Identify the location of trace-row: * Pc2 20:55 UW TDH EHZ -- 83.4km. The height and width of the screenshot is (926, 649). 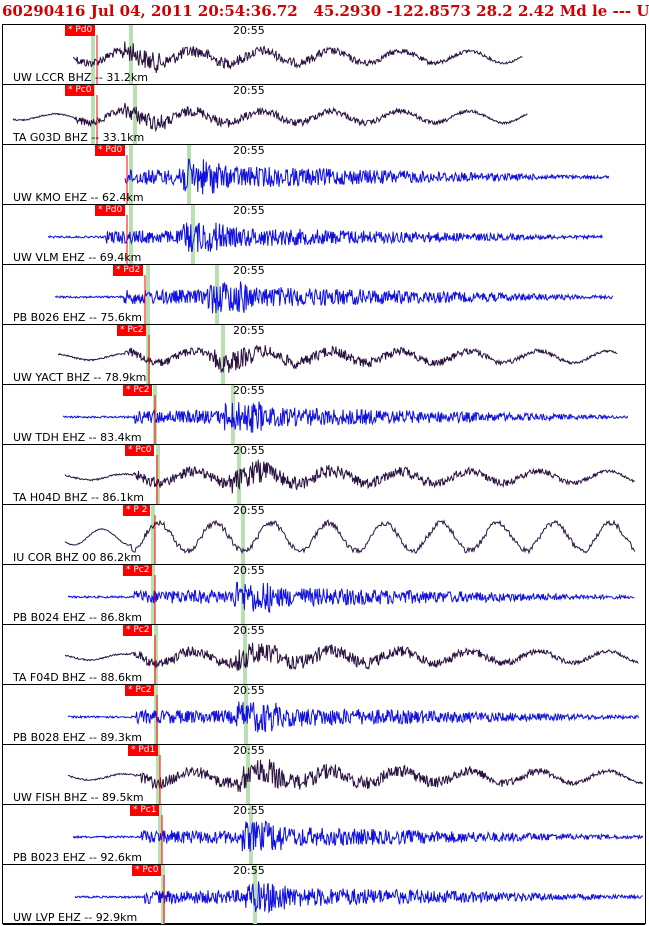
(324, 415).